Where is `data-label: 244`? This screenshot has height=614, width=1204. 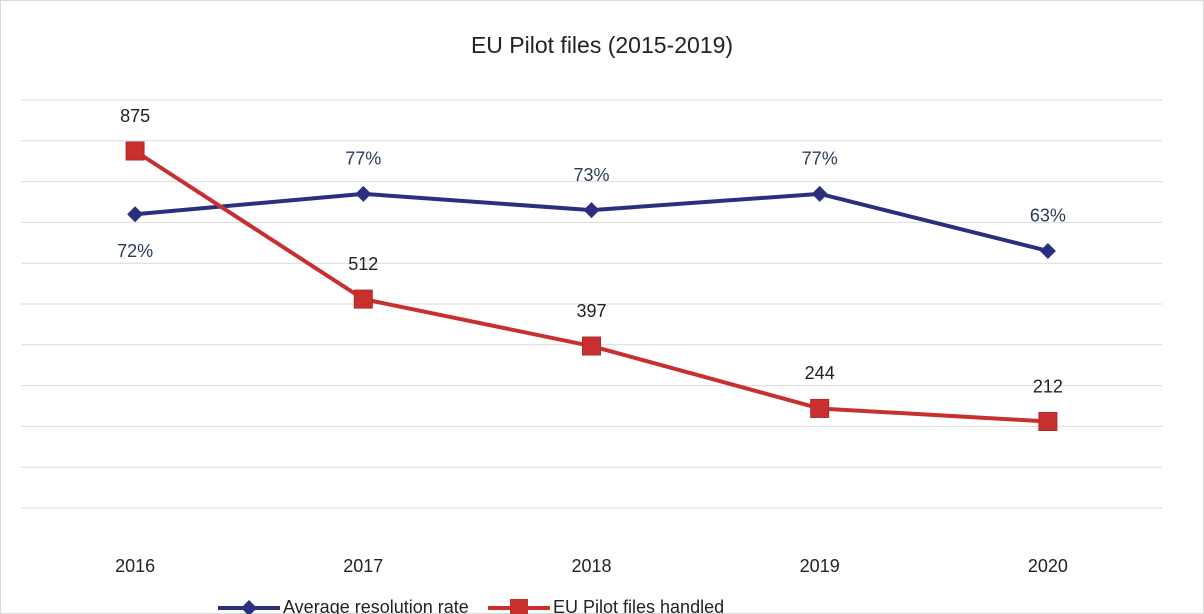
data-label: 244 is located at coordinates (820, 373).